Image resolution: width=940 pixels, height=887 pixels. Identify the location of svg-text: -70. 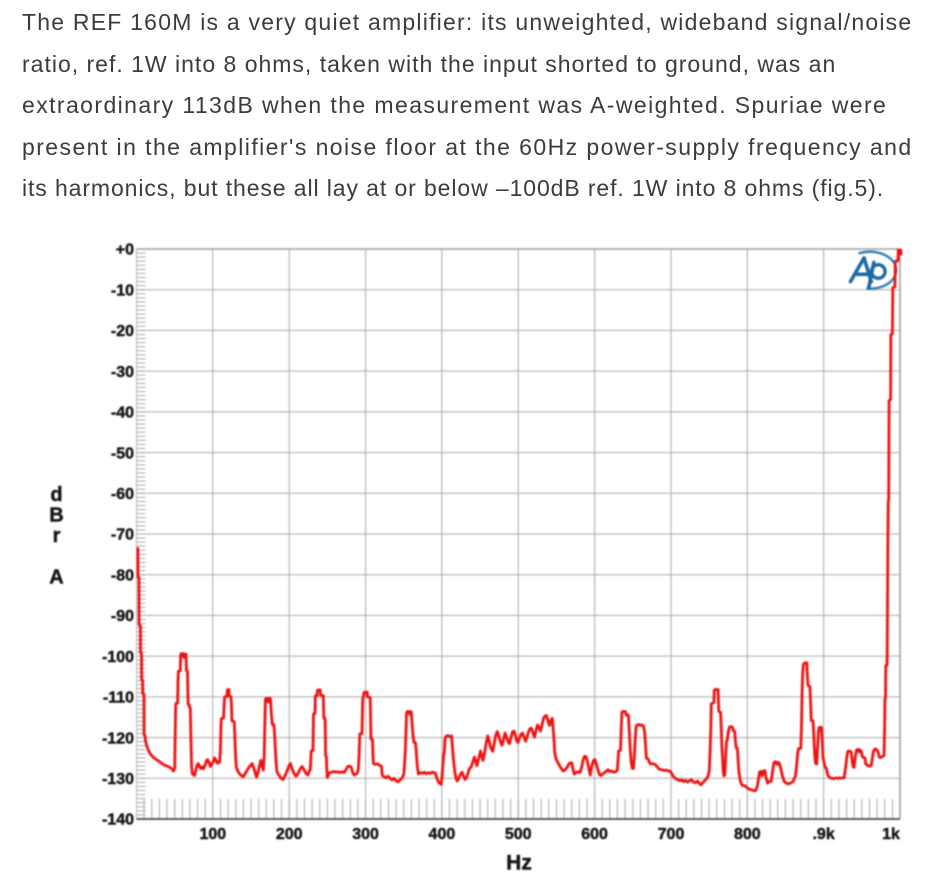
(122, 535).